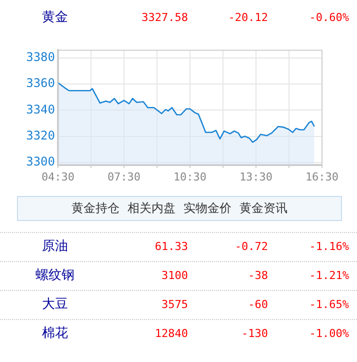 This screenshot has height=362, width=357. What do you see at coordinates (174, 305) in the screenshot?
I see `text: 3575` at bounding box center [174, 305].